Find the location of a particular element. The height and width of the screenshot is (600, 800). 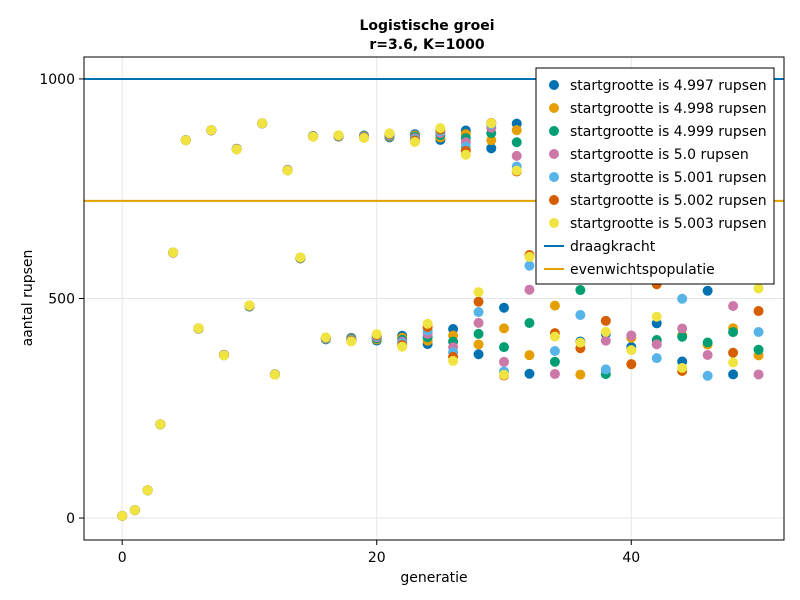

legend-box is located at coordinates (655, 176).